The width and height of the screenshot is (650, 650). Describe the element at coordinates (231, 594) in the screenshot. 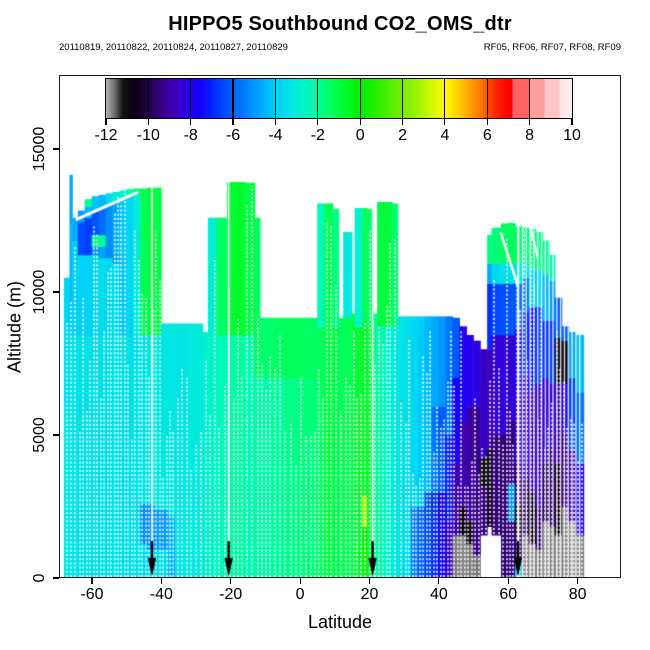

I see `x-axis-tick-label: -20` at that location.